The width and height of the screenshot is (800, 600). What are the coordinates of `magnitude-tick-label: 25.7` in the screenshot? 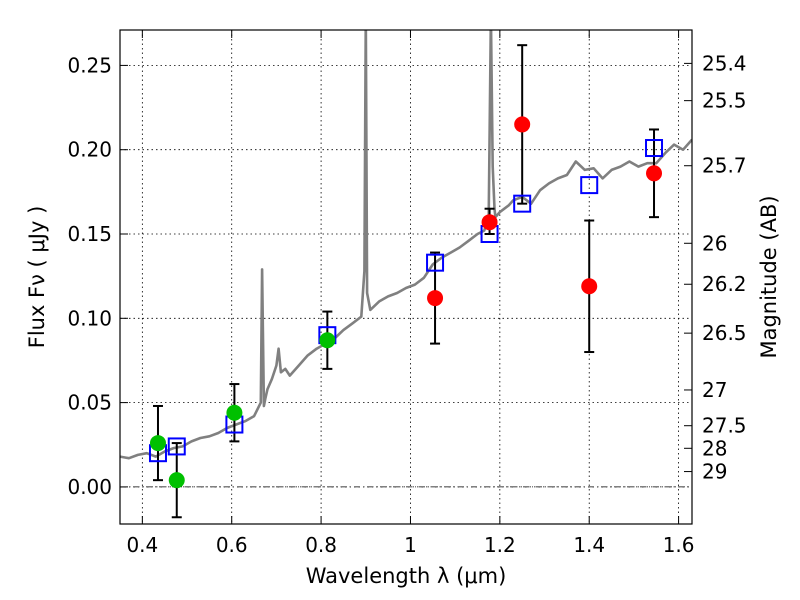 It's located at (724, 166).